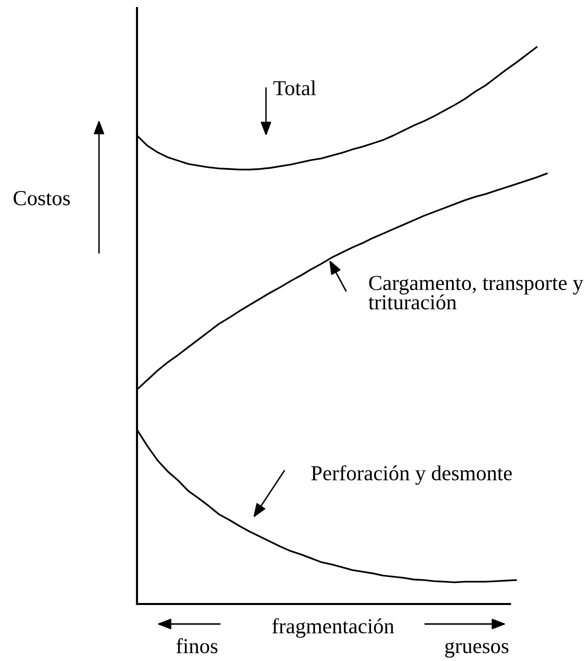  I want to click on text: gruesos, so click(476, 650).